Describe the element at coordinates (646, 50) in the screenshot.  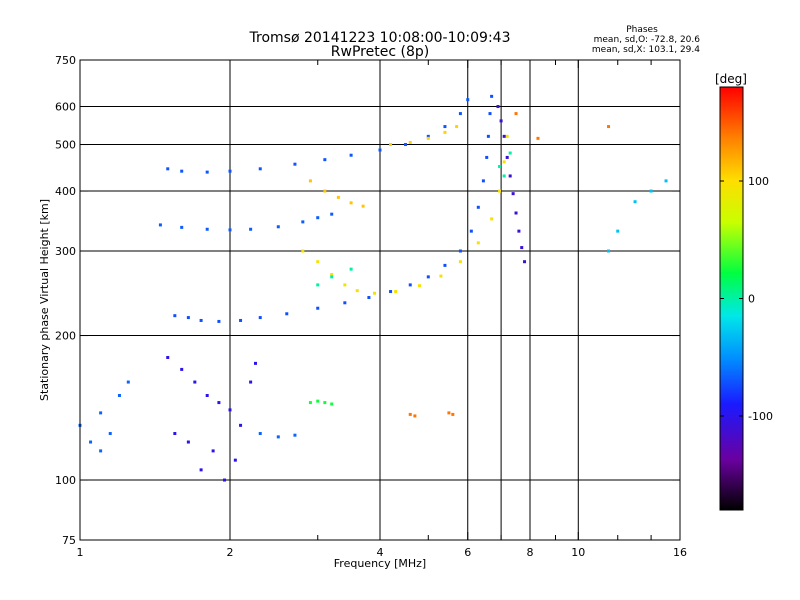
I see `stats-line-x: mean, sd,X: 103.1, 29.4` at that location.